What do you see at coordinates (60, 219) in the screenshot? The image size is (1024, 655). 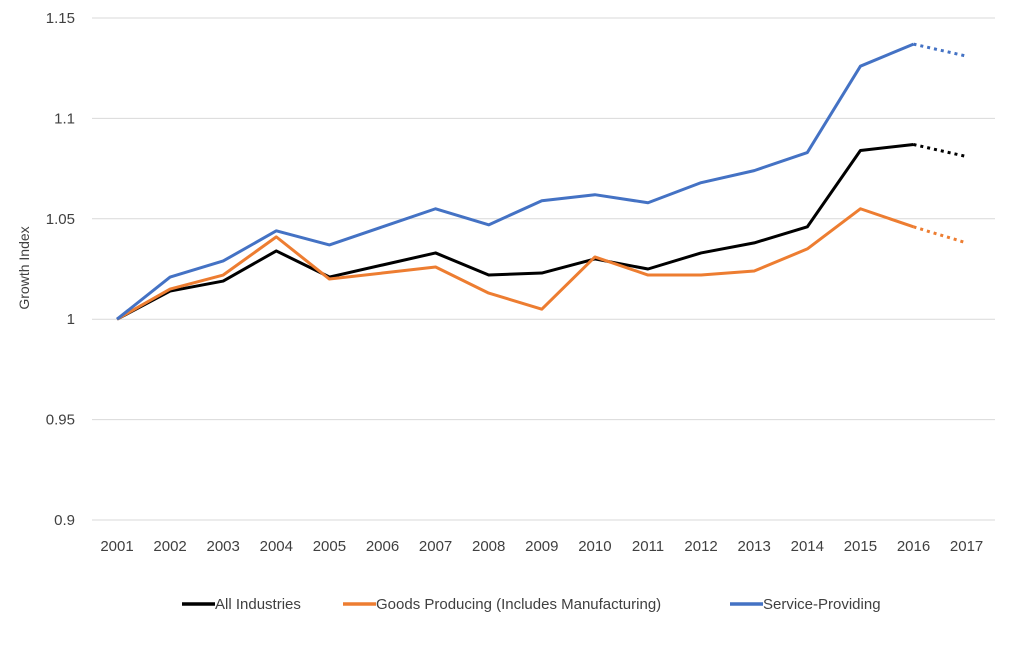 I see `y-tick-label: 1.05` at bounding box center [60, 219].